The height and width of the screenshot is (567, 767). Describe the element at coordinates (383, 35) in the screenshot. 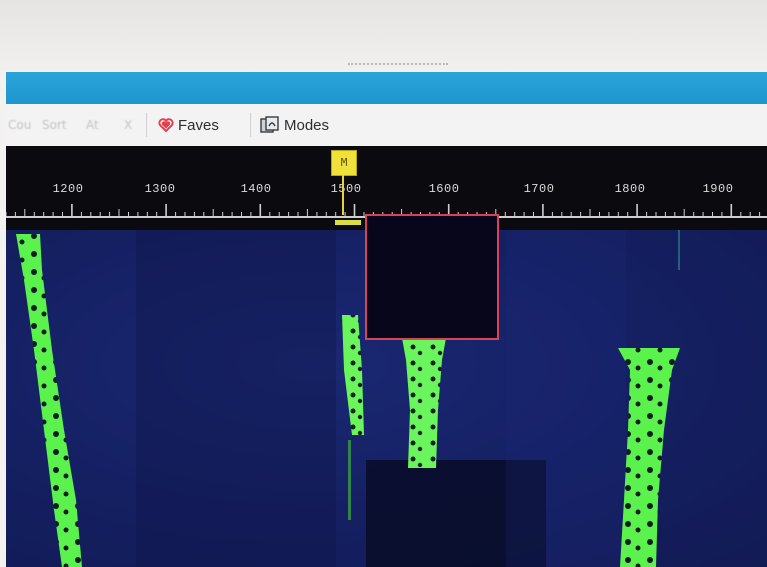

I see `window-top-area` at that location.